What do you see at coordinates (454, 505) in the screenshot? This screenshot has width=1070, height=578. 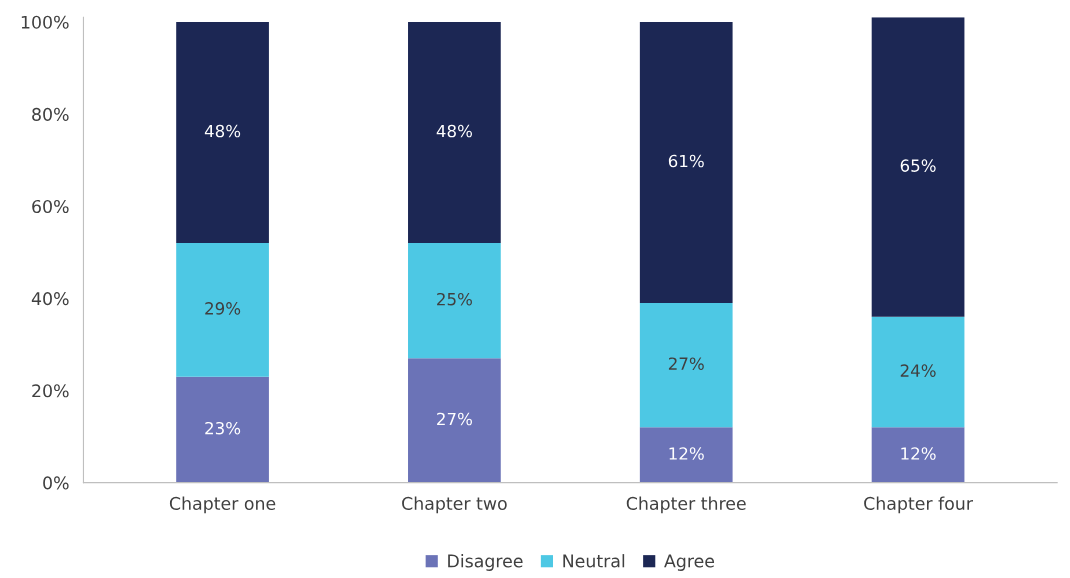 I see `x-tick-label: Chapter two` at bounding box center [454, 505].